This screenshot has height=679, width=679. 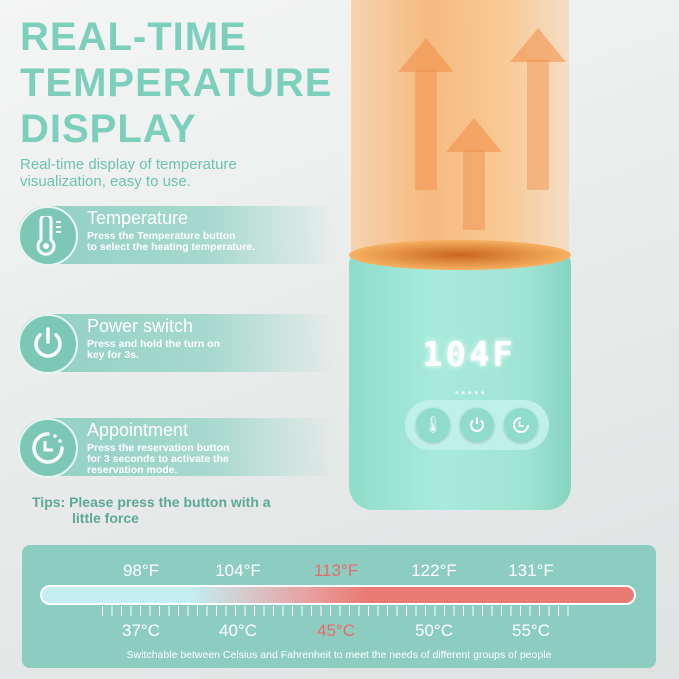 What do you see at coordinates (48, 236) in the screenshot?
I see `thermometer-icon` at bounding box center [48, 236].